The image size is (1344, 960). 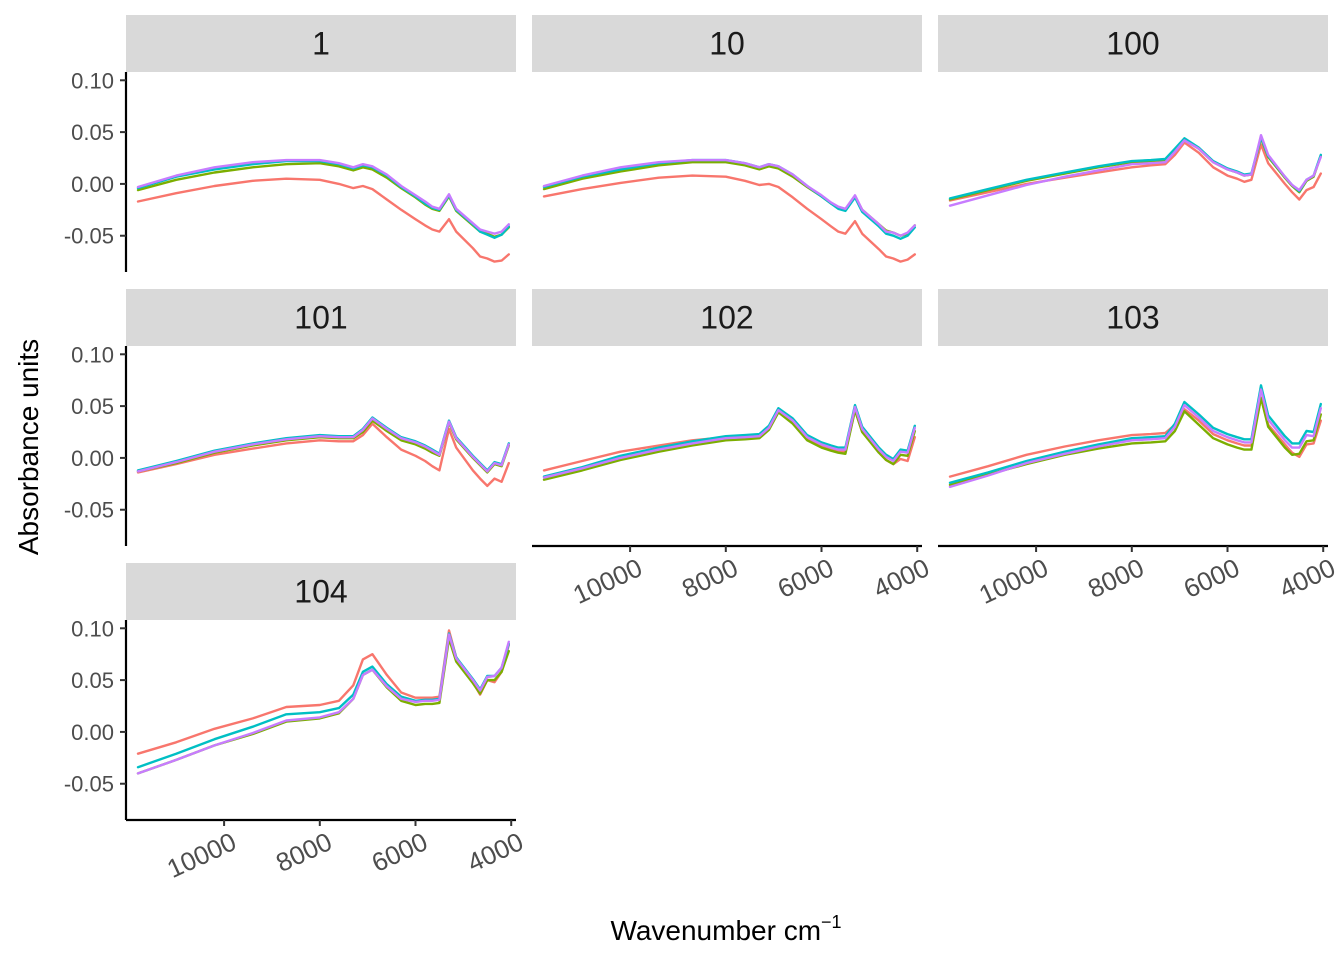 I want to click on facet-strip-label: 102, so click(x=726, y=318).